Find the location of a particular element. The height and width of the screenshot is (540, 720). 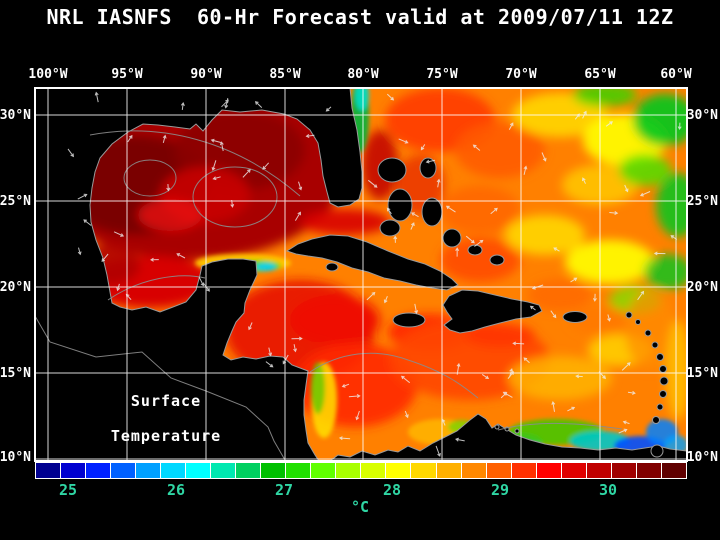

colorbar-tick-label: 26 is located at coordinates (176, 490).